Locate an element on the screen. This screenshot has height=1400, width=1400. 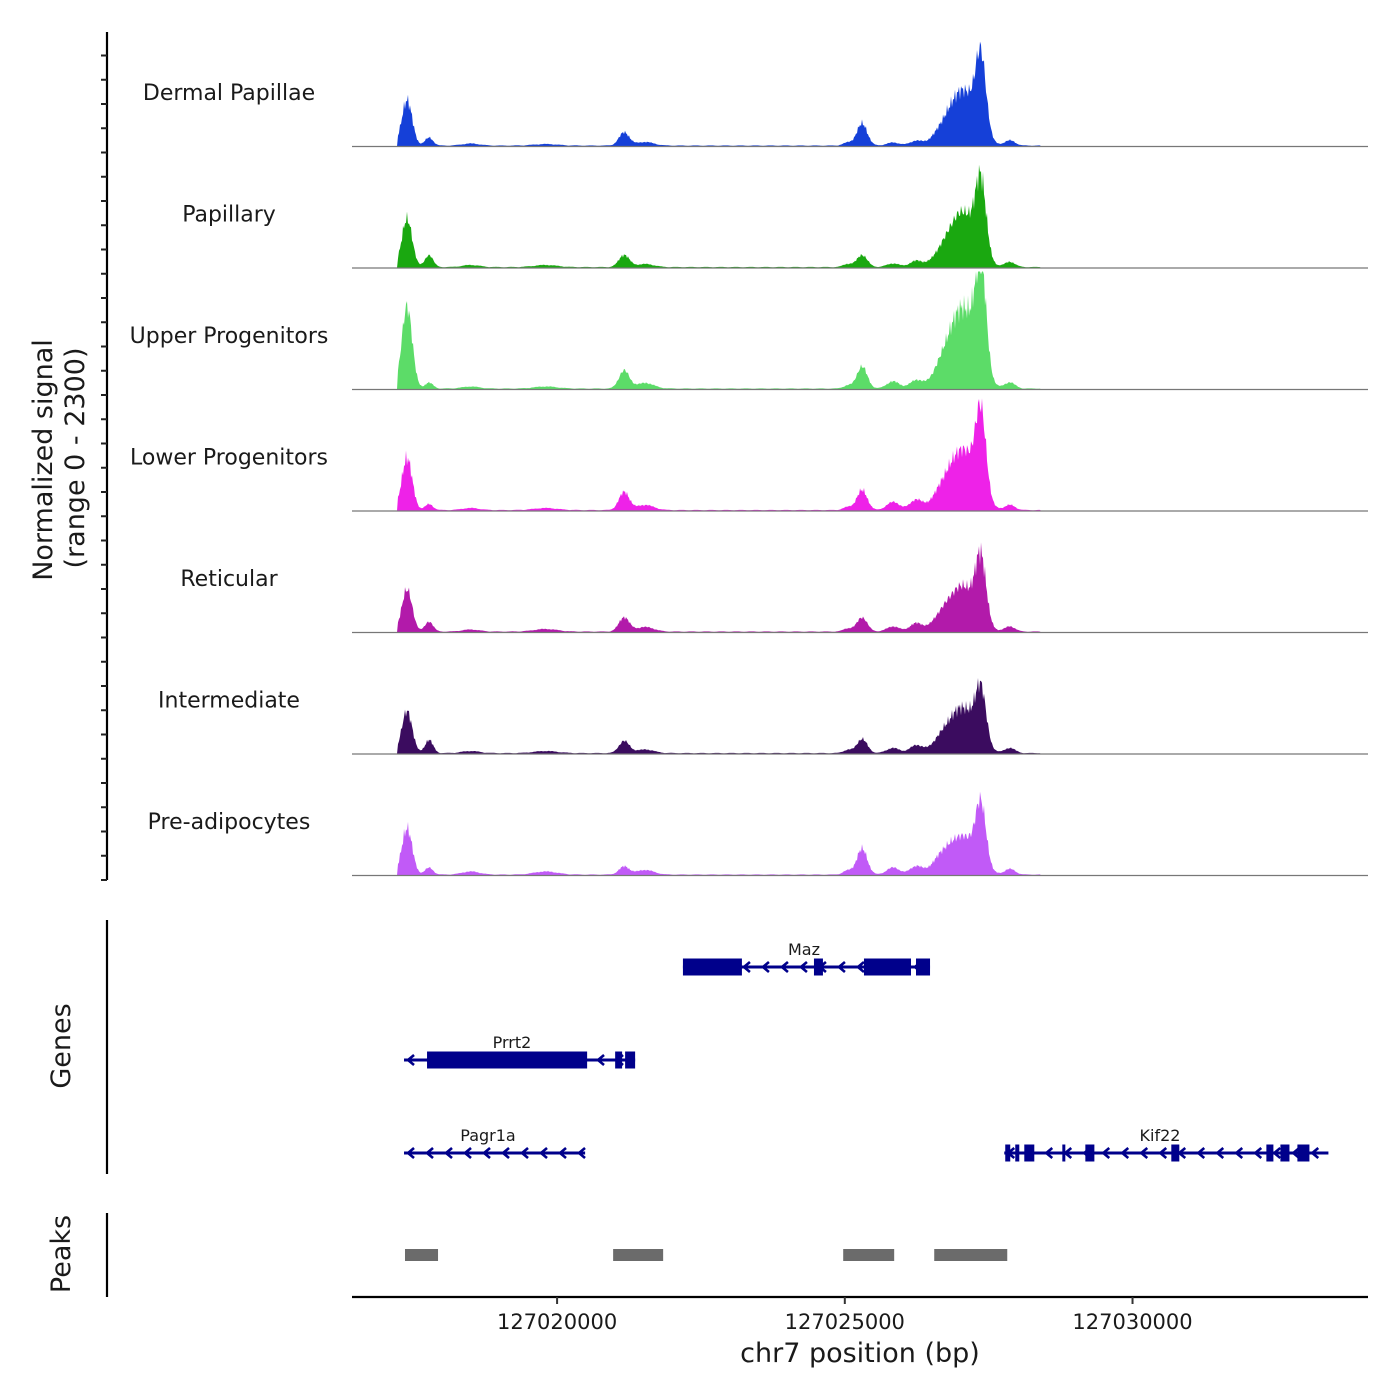
peaks-track-label: Peaks is located at coordinates (61, 1254).